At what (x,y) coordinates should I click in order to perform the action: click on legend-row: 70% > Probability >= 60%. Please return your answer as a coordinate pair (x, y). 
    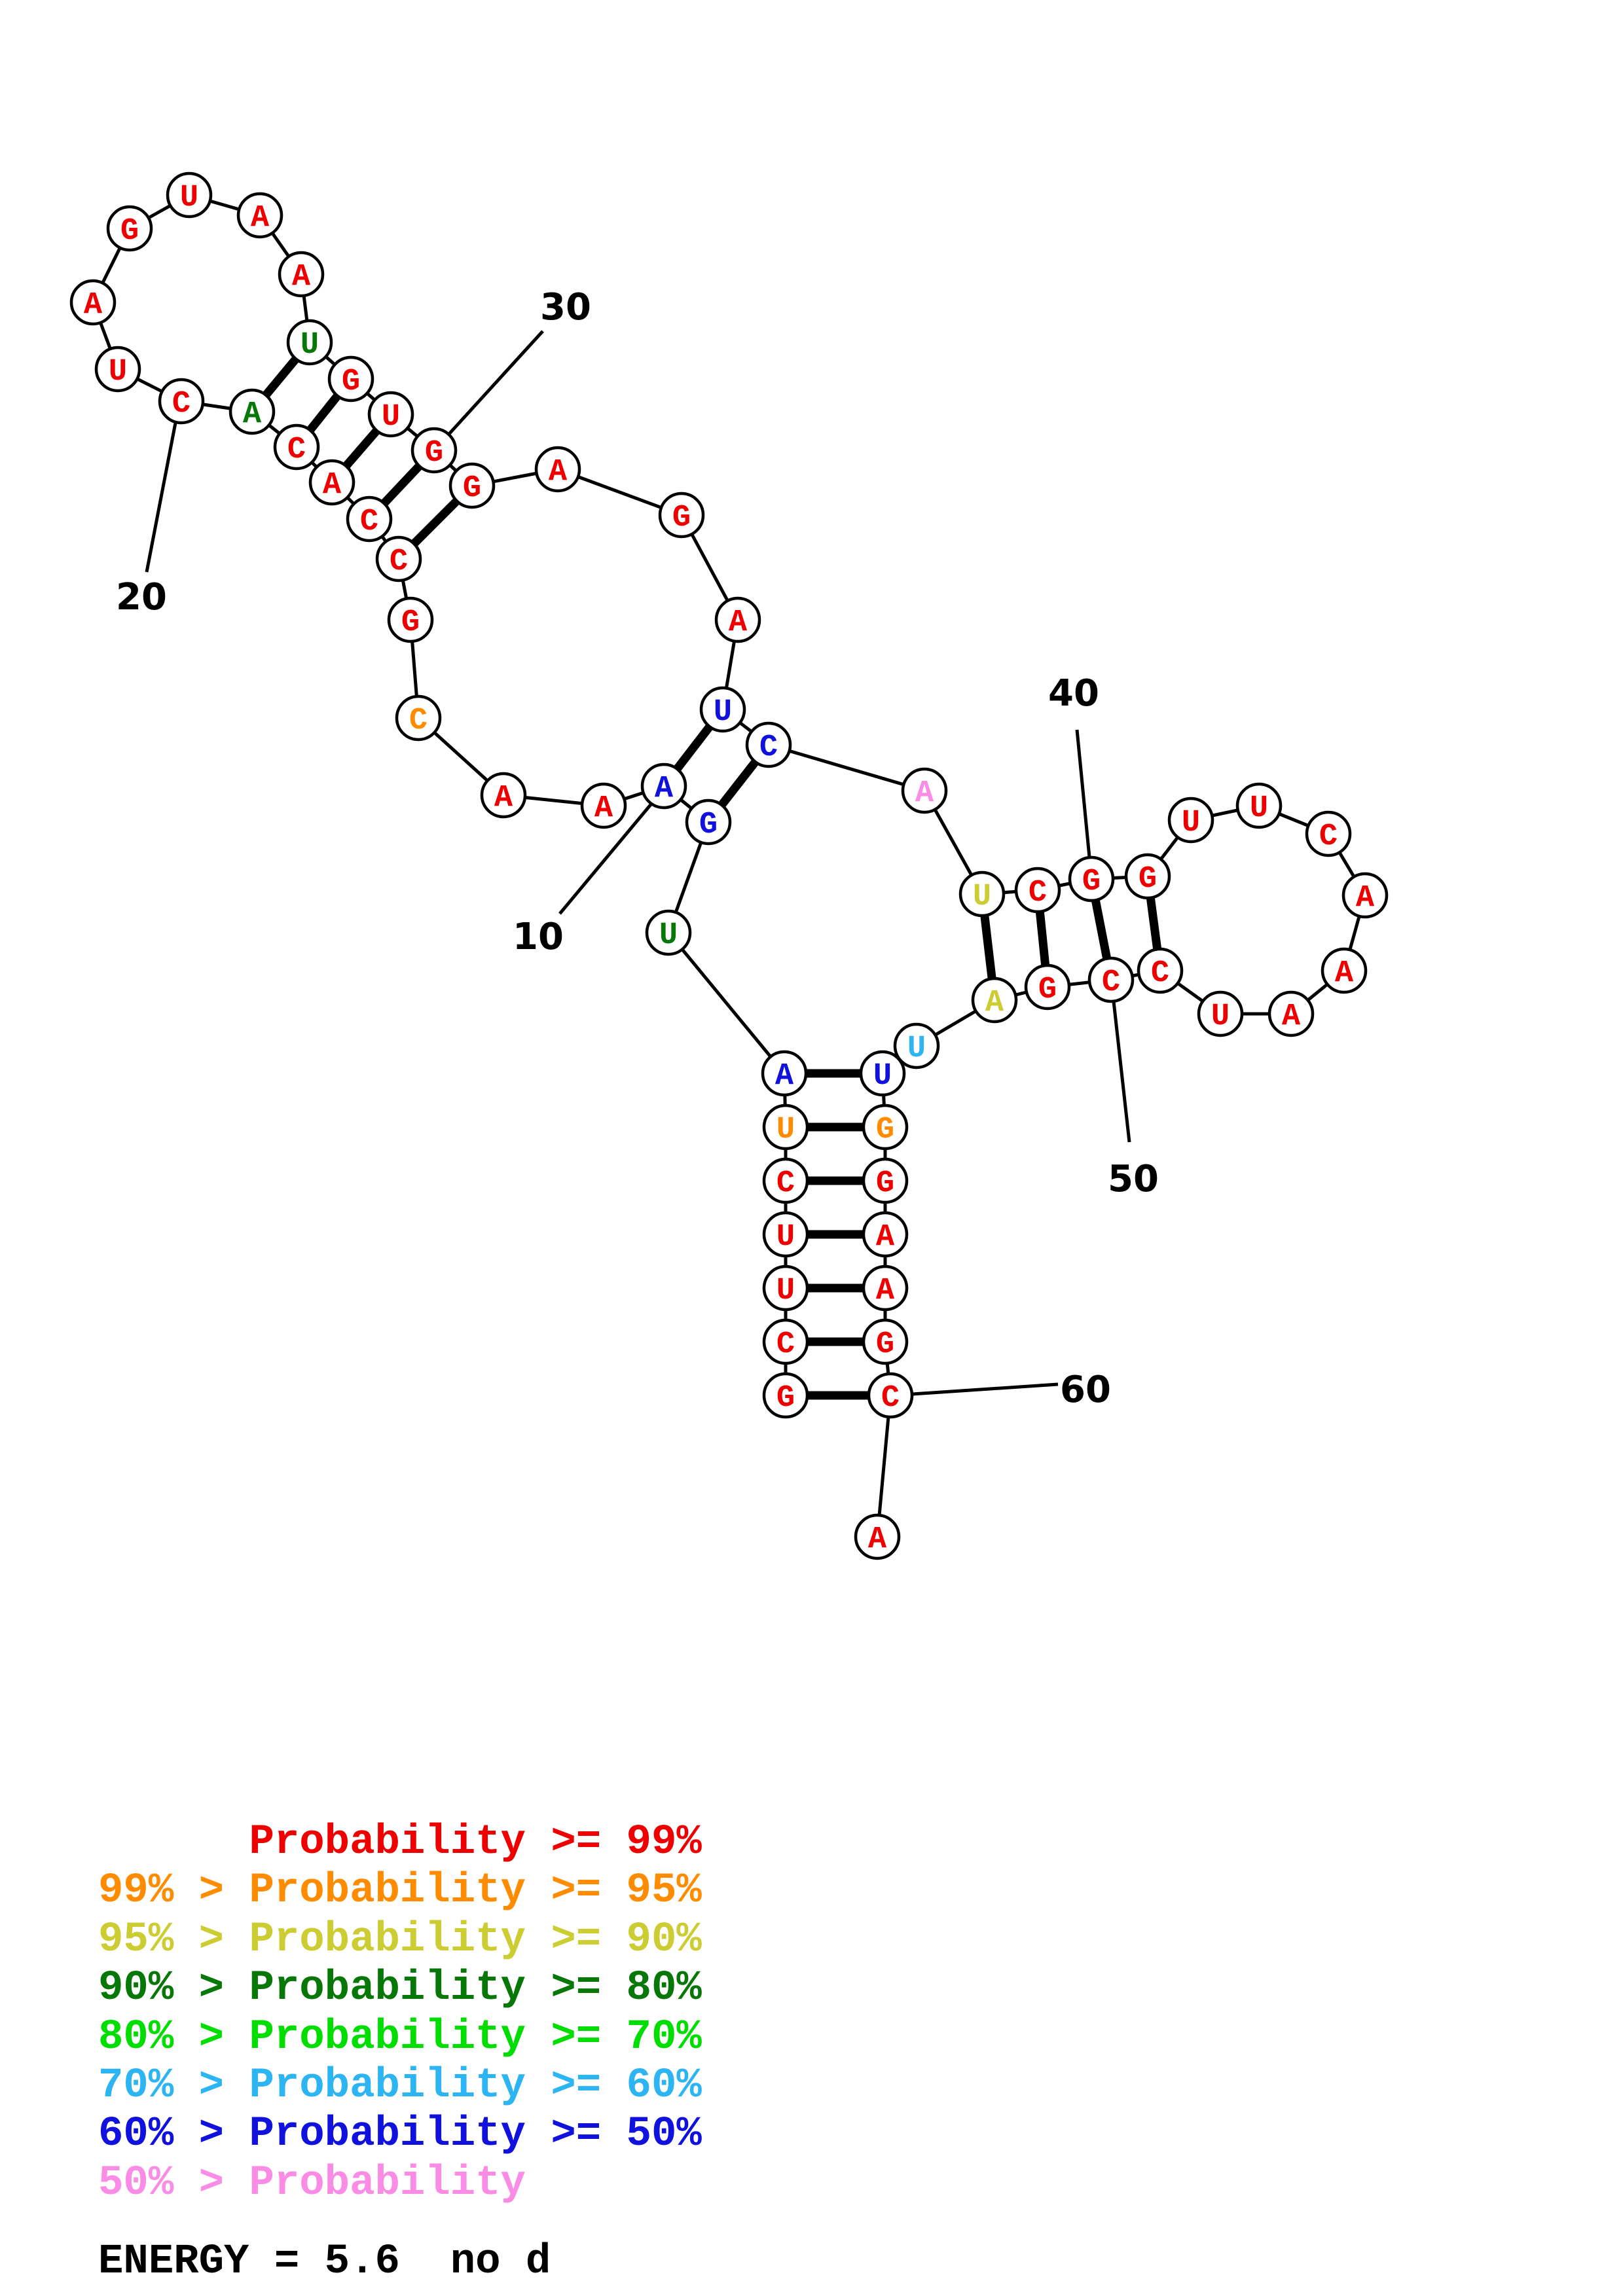
    Looking at the image, I should click on (400, 2086).